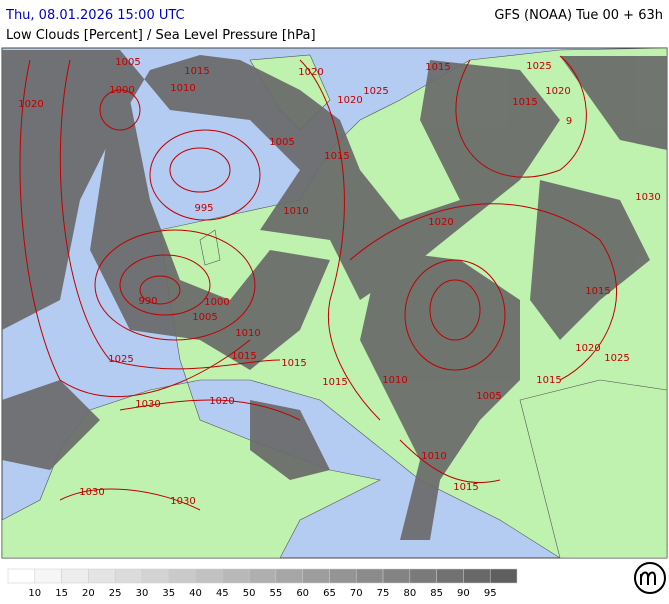 The height and width of the screenshot is (604, 669). What do you see at coordinates (329, 593) in the screenshot?
I see `legend-label: 65` at bounding box center [329, 593].